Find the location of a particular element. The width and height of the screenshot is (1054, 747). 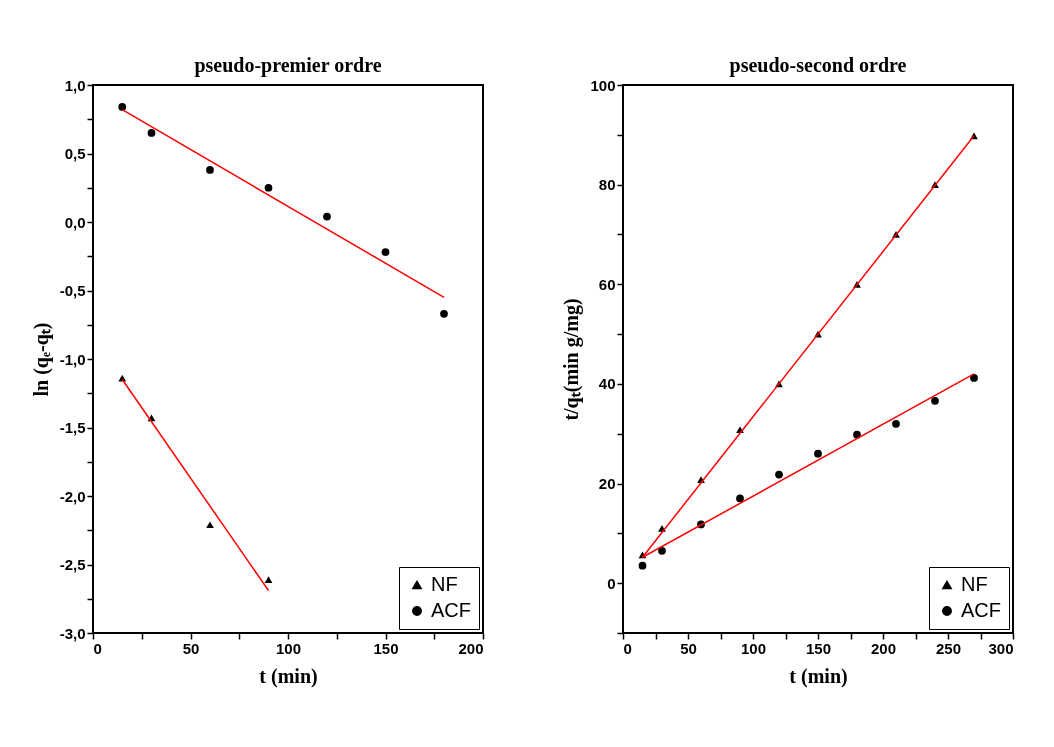

y-tick-label: 0 is located at coordinates (611, 583).